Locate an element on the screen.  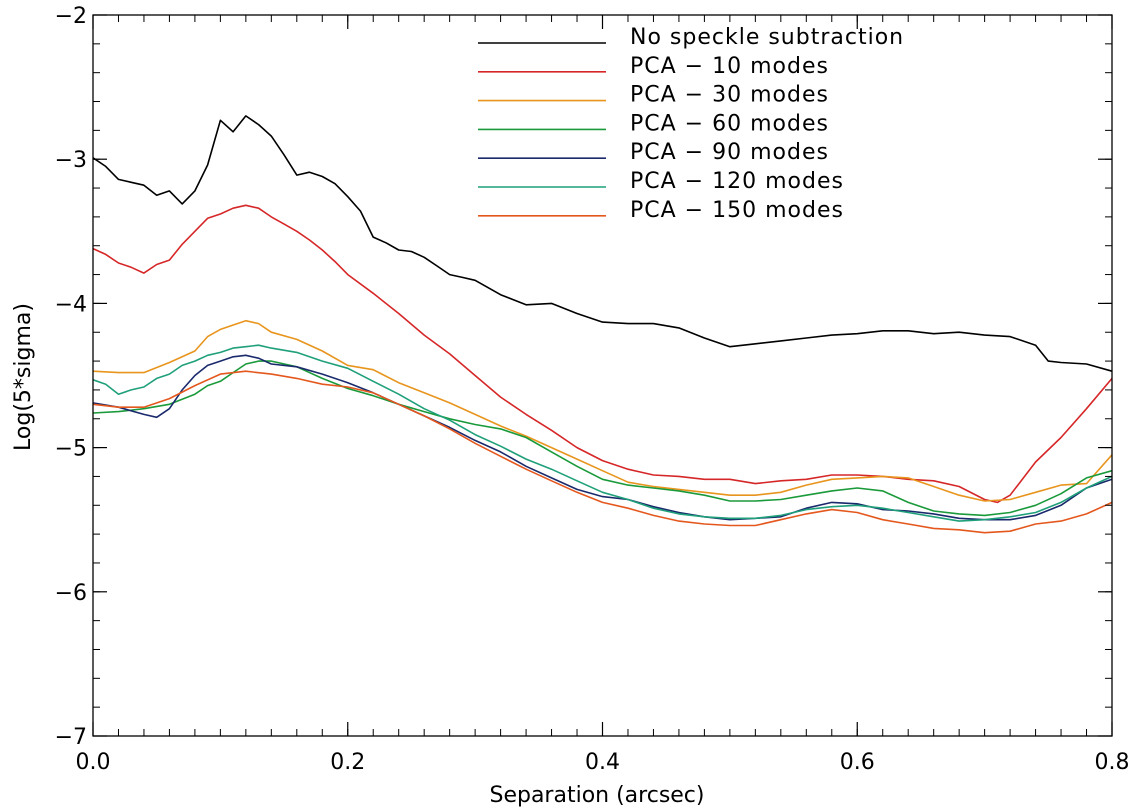
legend-label-1: PCA − 10 modes is located at coordinates (729, 66).